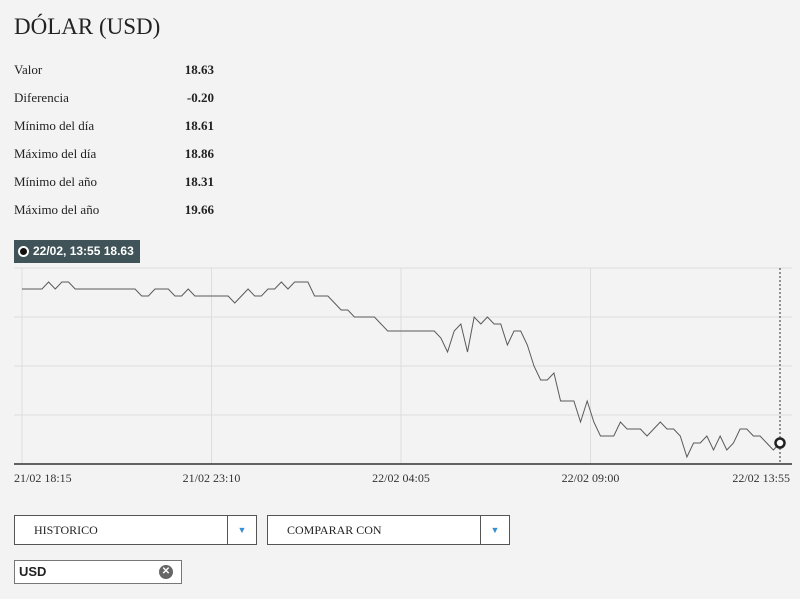  What do you see at coordinates (761, 478) in the screenshot?
I see `x-tick-label: 22/02 13:55` at bounding box center [761, 478].